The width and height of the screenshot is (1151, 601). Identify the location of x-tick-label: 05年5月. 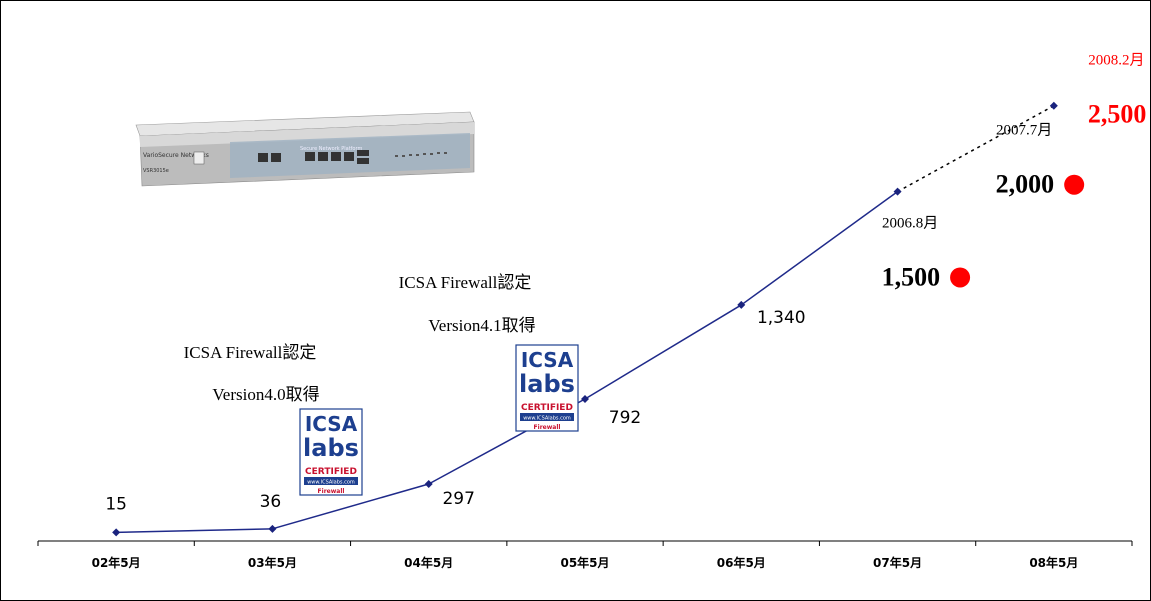
(584, 562).